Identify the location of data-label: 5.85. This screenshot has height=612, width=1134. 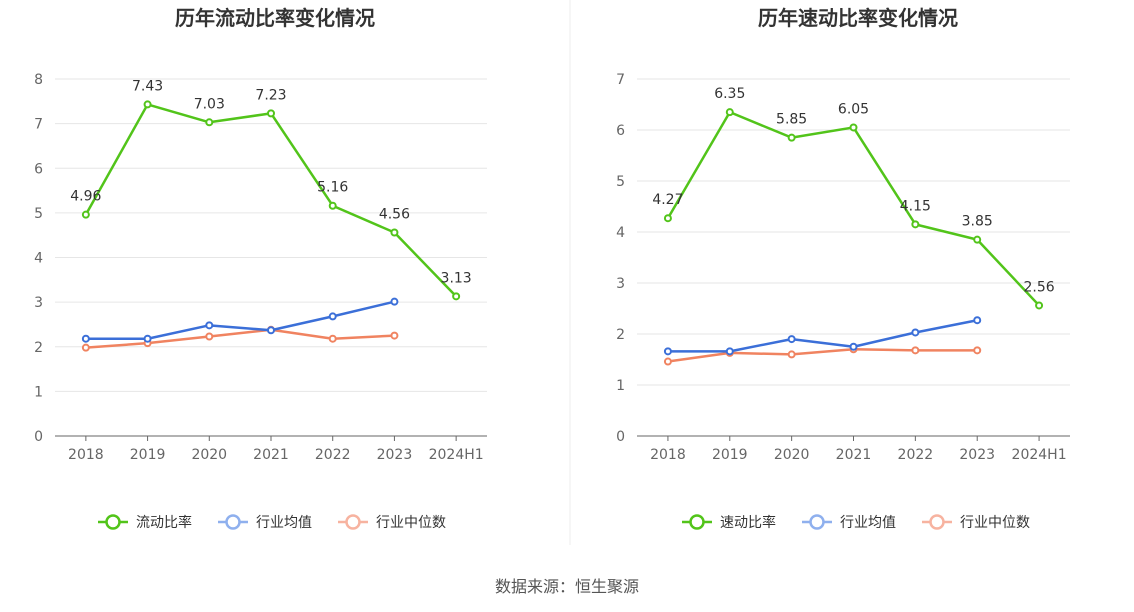
(791, 120).